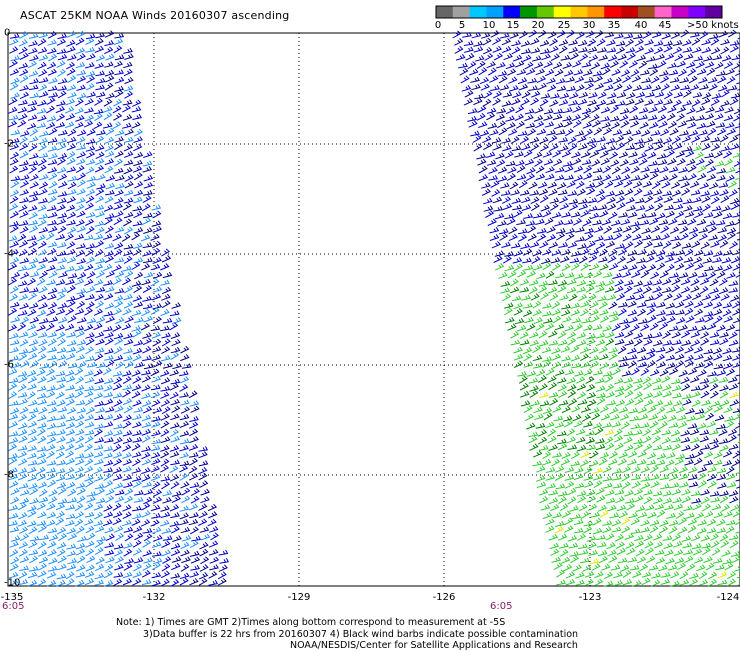 Image resolution: width=740 pixels, height=651 pixels. I want to click on legend-color-swatch, so click(478, 12).